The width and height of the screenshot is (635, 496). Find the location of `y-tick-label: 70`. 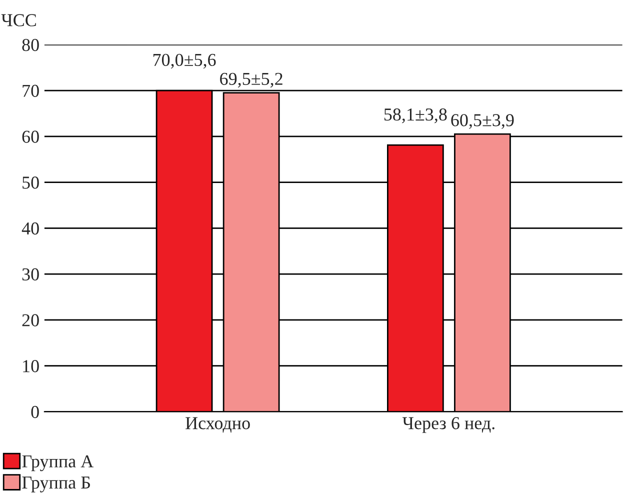

y-tick-label: 70 is located at coordinates (30, 90).